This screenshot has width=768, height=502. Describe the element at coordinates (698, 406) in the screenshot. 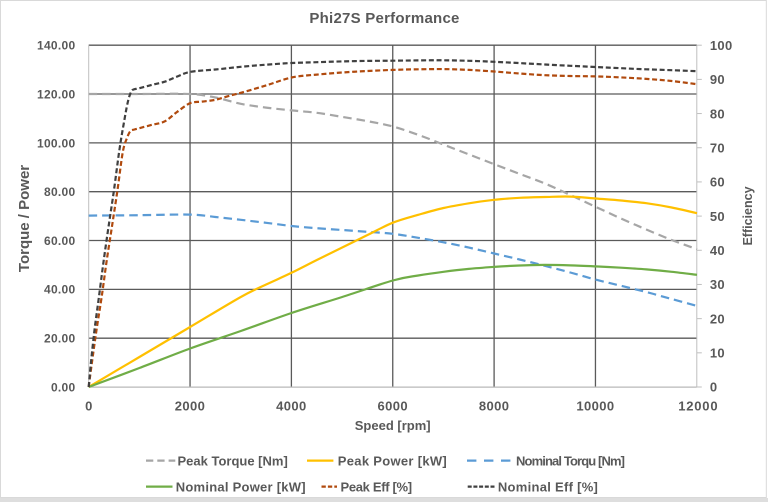

I see `svg-text: 12000` at that location.